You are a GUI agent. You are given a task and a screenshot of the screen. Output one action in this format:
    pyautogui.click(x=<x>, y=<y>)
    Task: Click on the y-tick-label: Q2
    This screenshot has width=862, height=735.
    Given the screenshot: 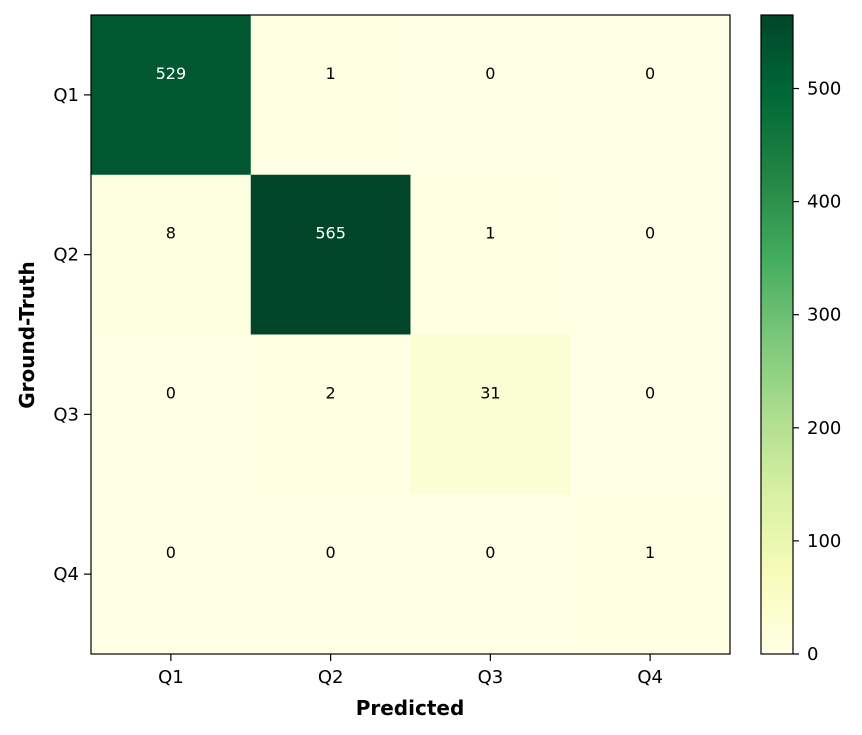 What is the action you would take?
    pyautogui.click(x=66, y=255)
    